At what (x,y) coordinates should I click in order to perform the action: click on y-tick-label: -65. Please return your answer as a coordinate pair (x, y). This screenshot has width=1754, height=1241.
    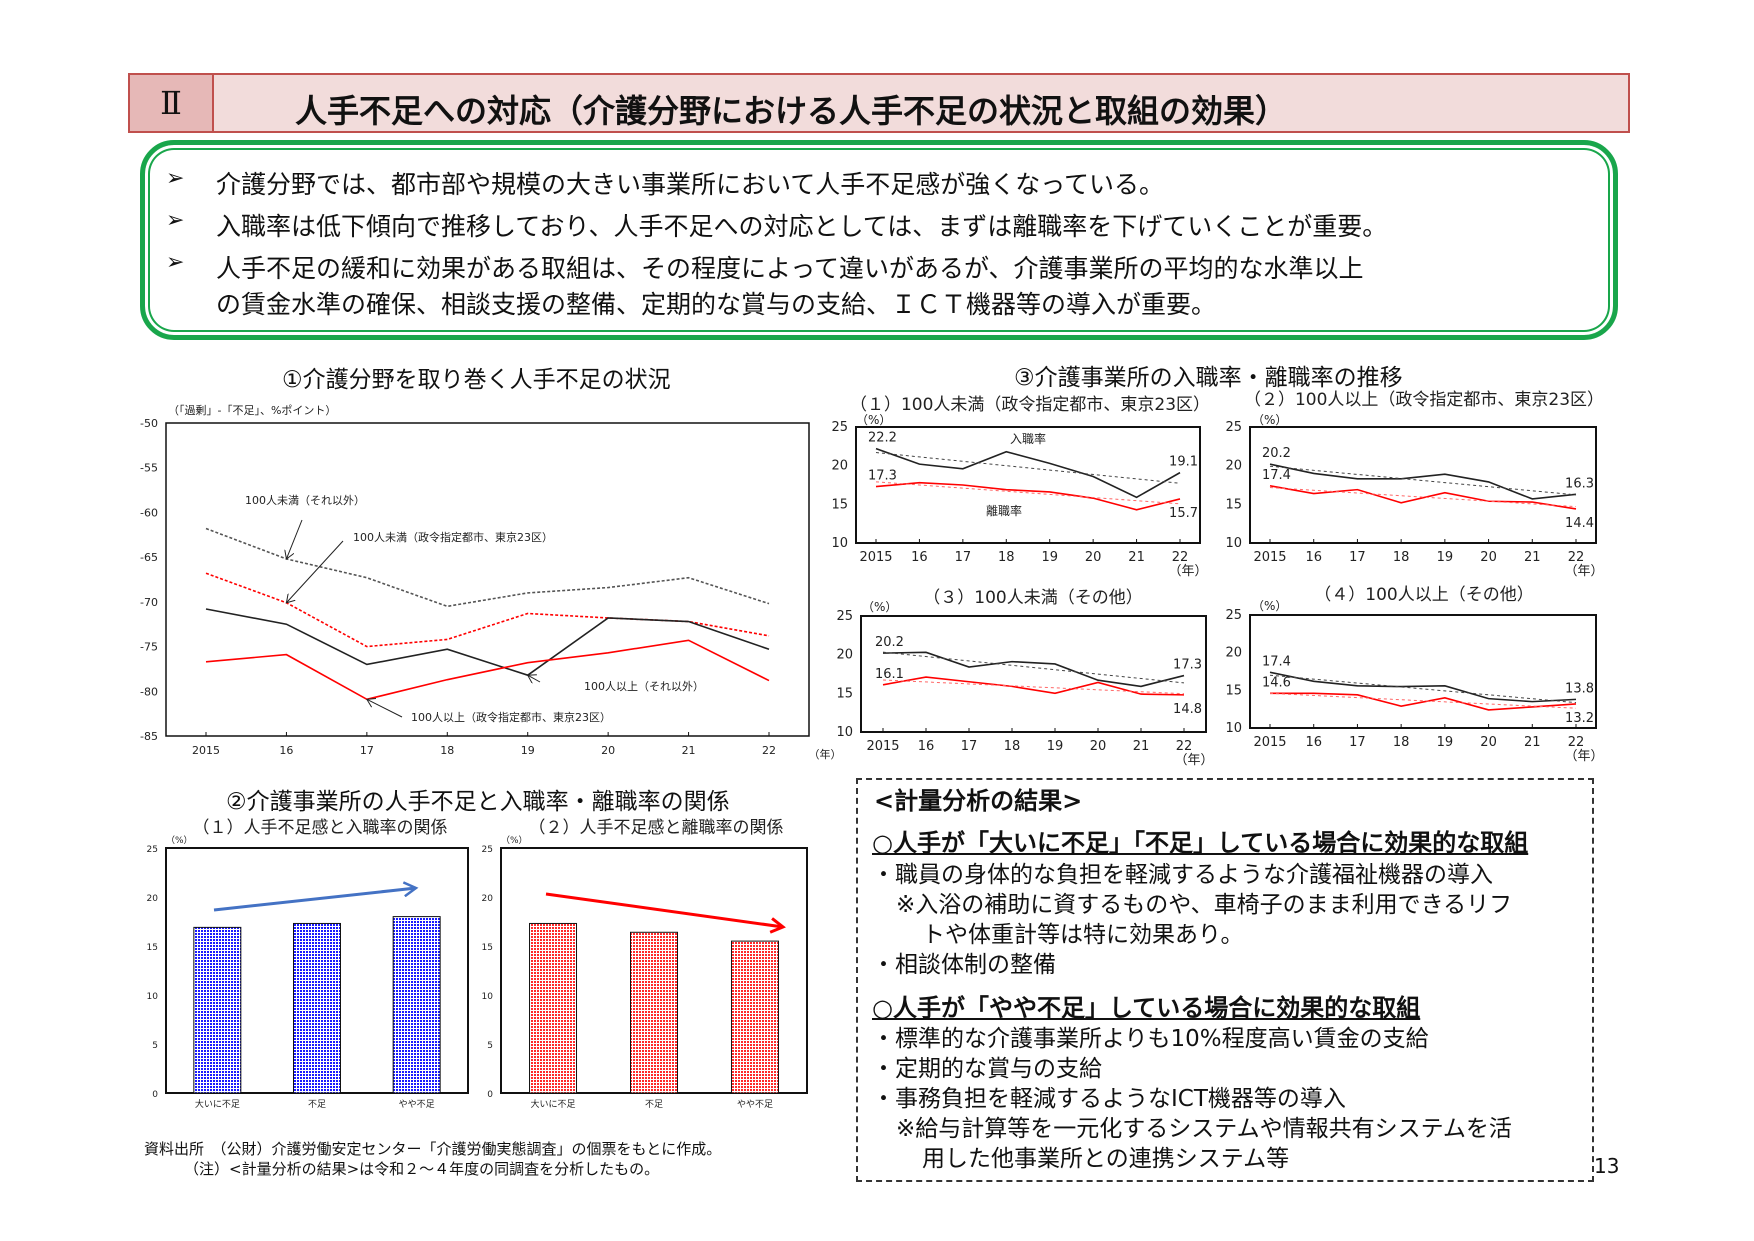
    Looking at the image, I should click on (149, 557).